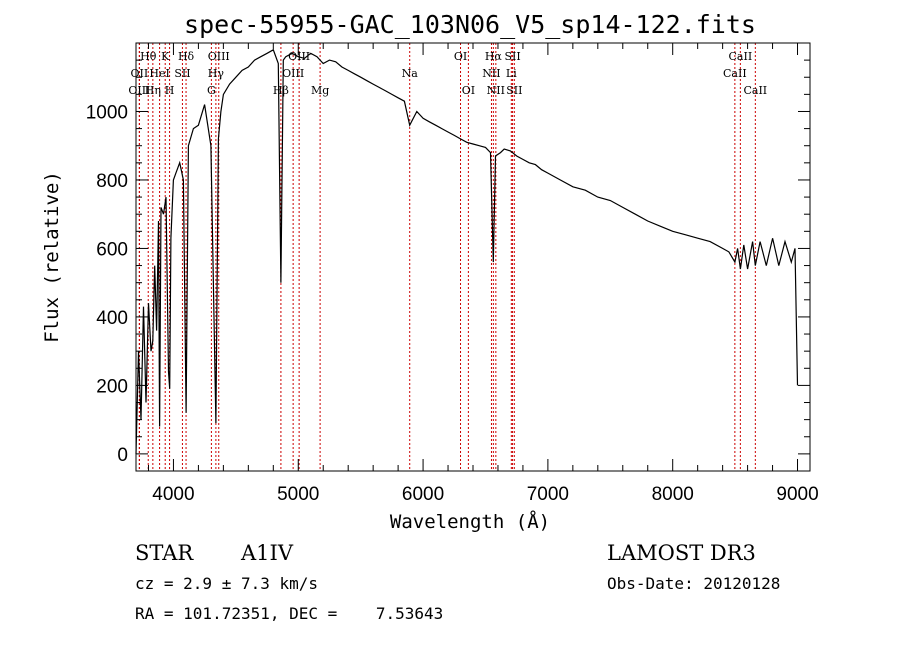  I want to click on y-axis-label: Flux (relative), so click(52, 257).